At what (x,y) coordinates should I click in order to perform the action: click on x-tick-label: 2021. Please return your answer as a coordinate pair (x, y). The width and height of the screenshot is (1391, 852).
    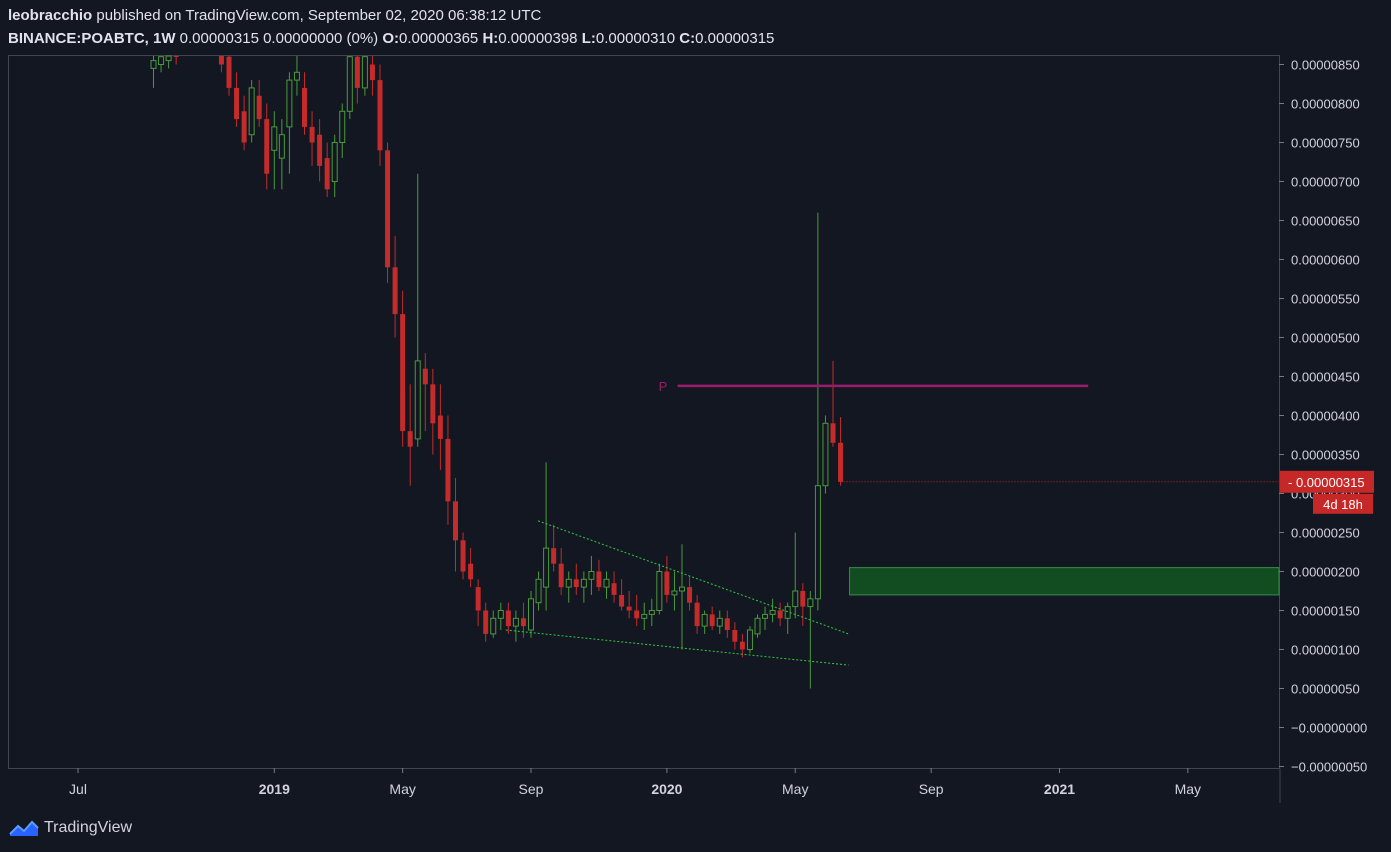
    Looking at the image, I should click on (1059, 789).